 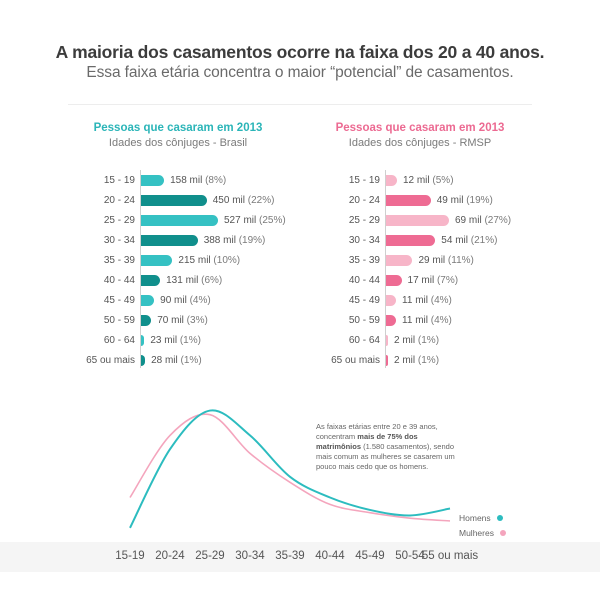 What do you see at coordinates (364, 220) in the screenshot?
I see `rmsp-category-label: 25 - 29` at bounding box center [364, 220].